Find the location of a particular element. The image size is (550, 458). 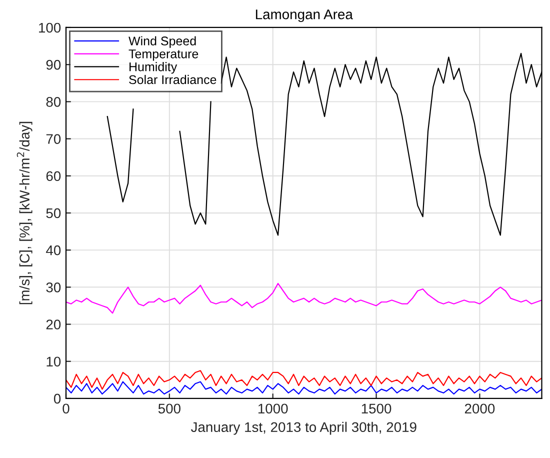

y-tick-label: 30 is located at coordinates (53, 287).